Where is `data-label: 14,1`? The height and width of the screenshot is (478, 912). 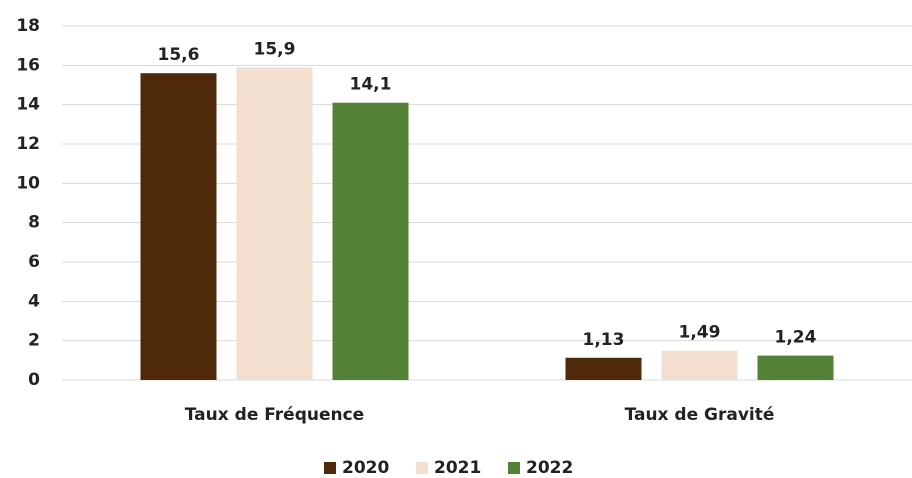 data-label: 14,1 is located at coordinates (371, 85).